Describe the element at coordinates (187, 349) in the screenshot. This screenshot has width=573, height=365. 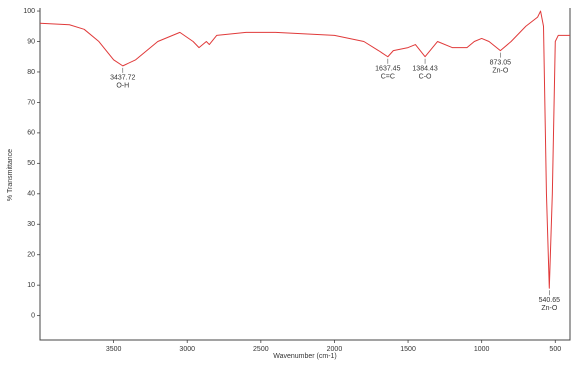
I see `x-tick-label: 3000` at that location.